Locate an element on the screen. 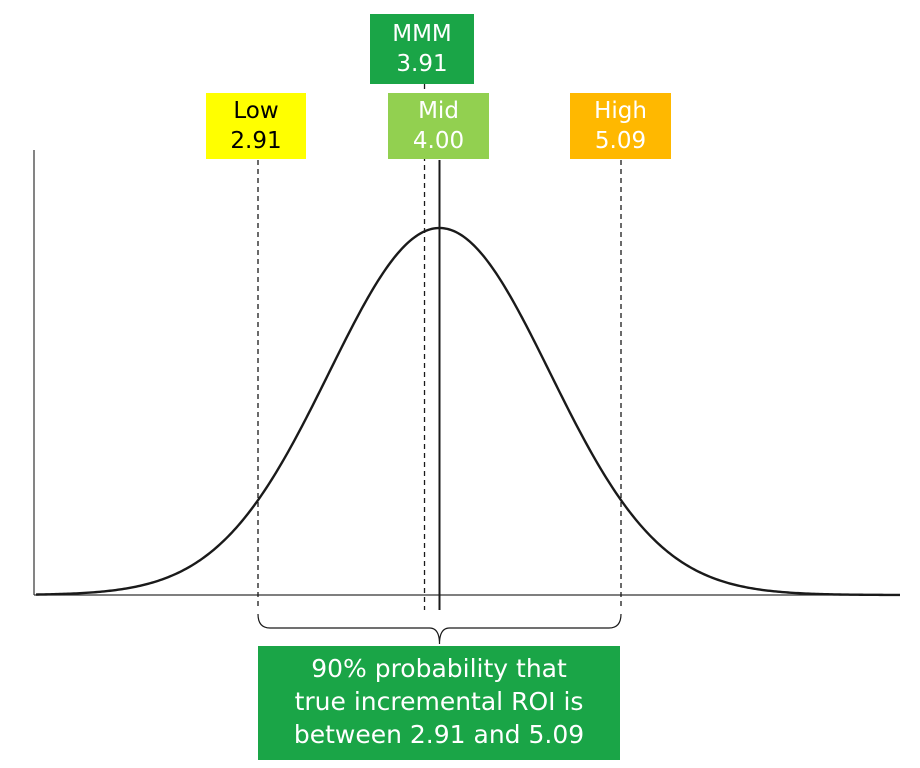  probability-note-line: between 2.91 and 5.09 is located at coordinates (439, 734).